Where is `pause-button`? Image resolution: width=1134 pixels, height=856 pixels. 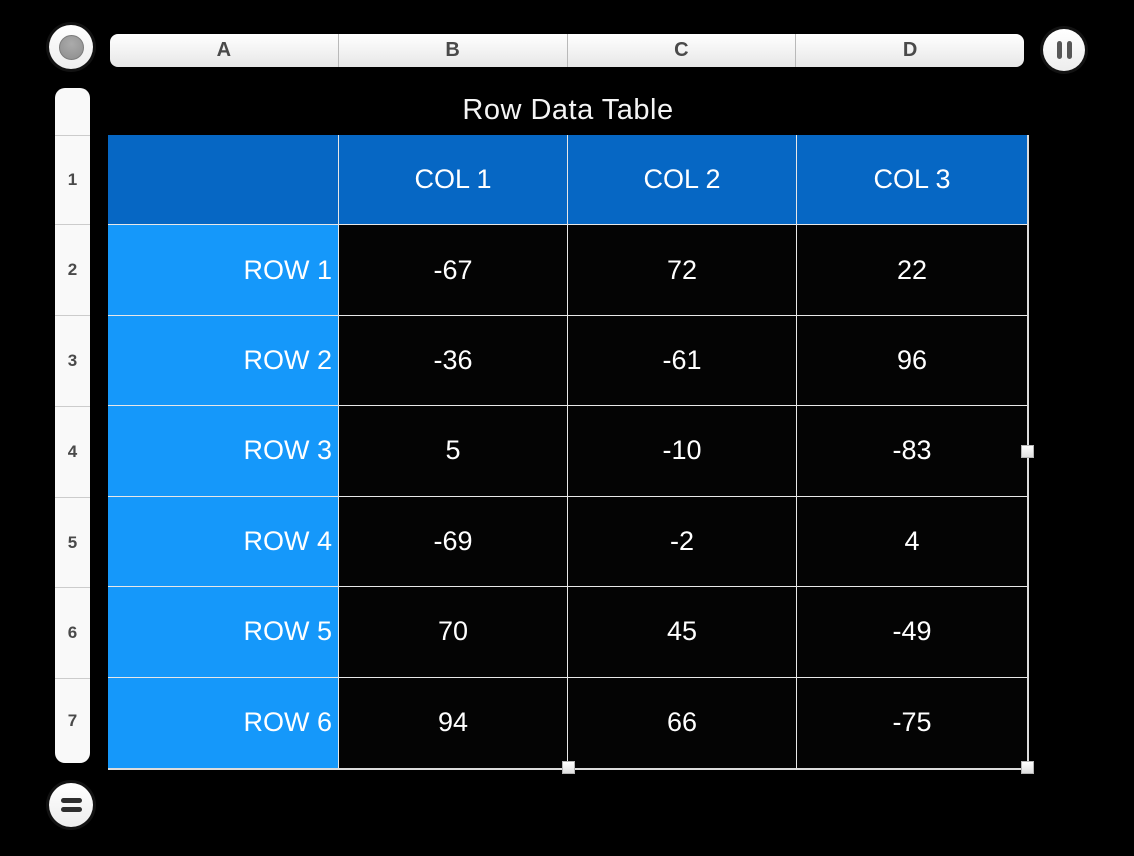 pause-button is located at coordinates (1064, 50).